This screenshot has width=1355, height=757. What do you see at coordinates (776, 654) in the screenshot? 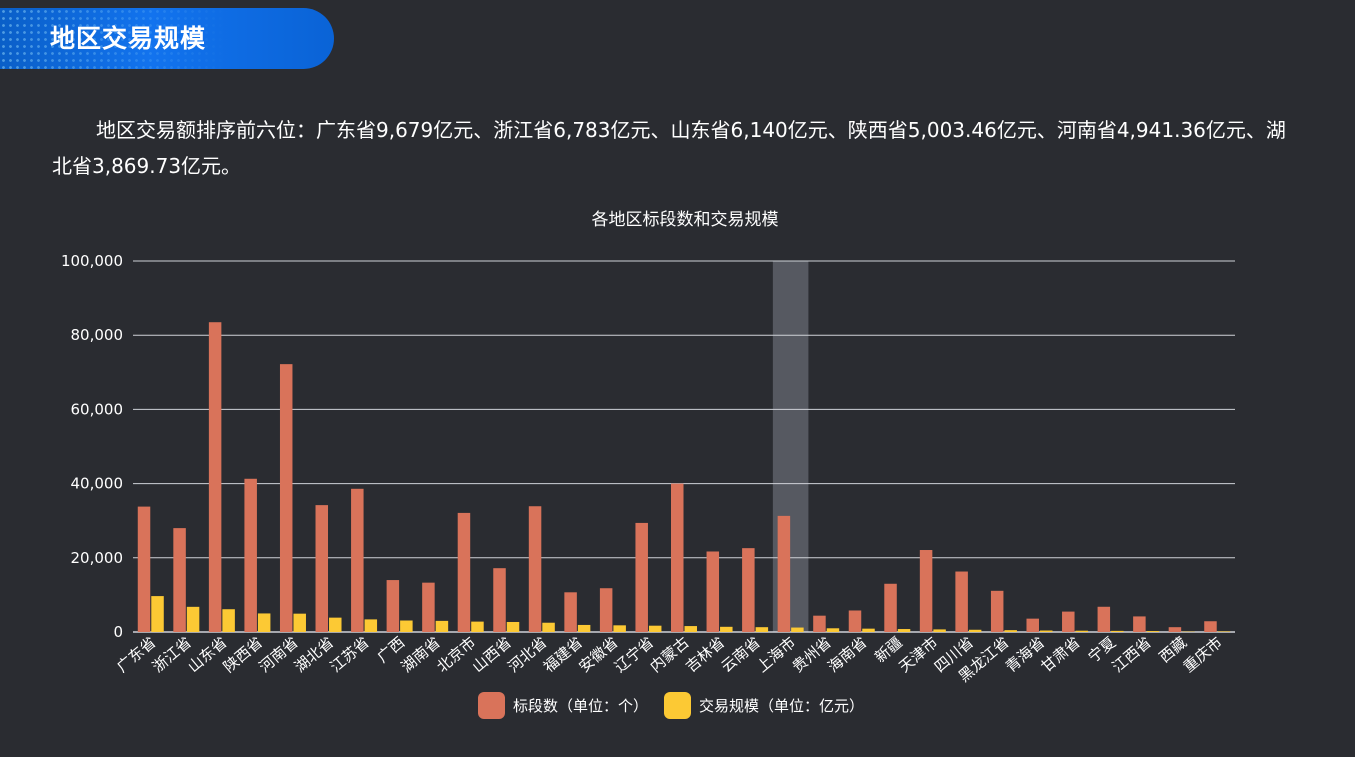
I see `x-tick-label: 上海市` at bounding box center [776, 654].